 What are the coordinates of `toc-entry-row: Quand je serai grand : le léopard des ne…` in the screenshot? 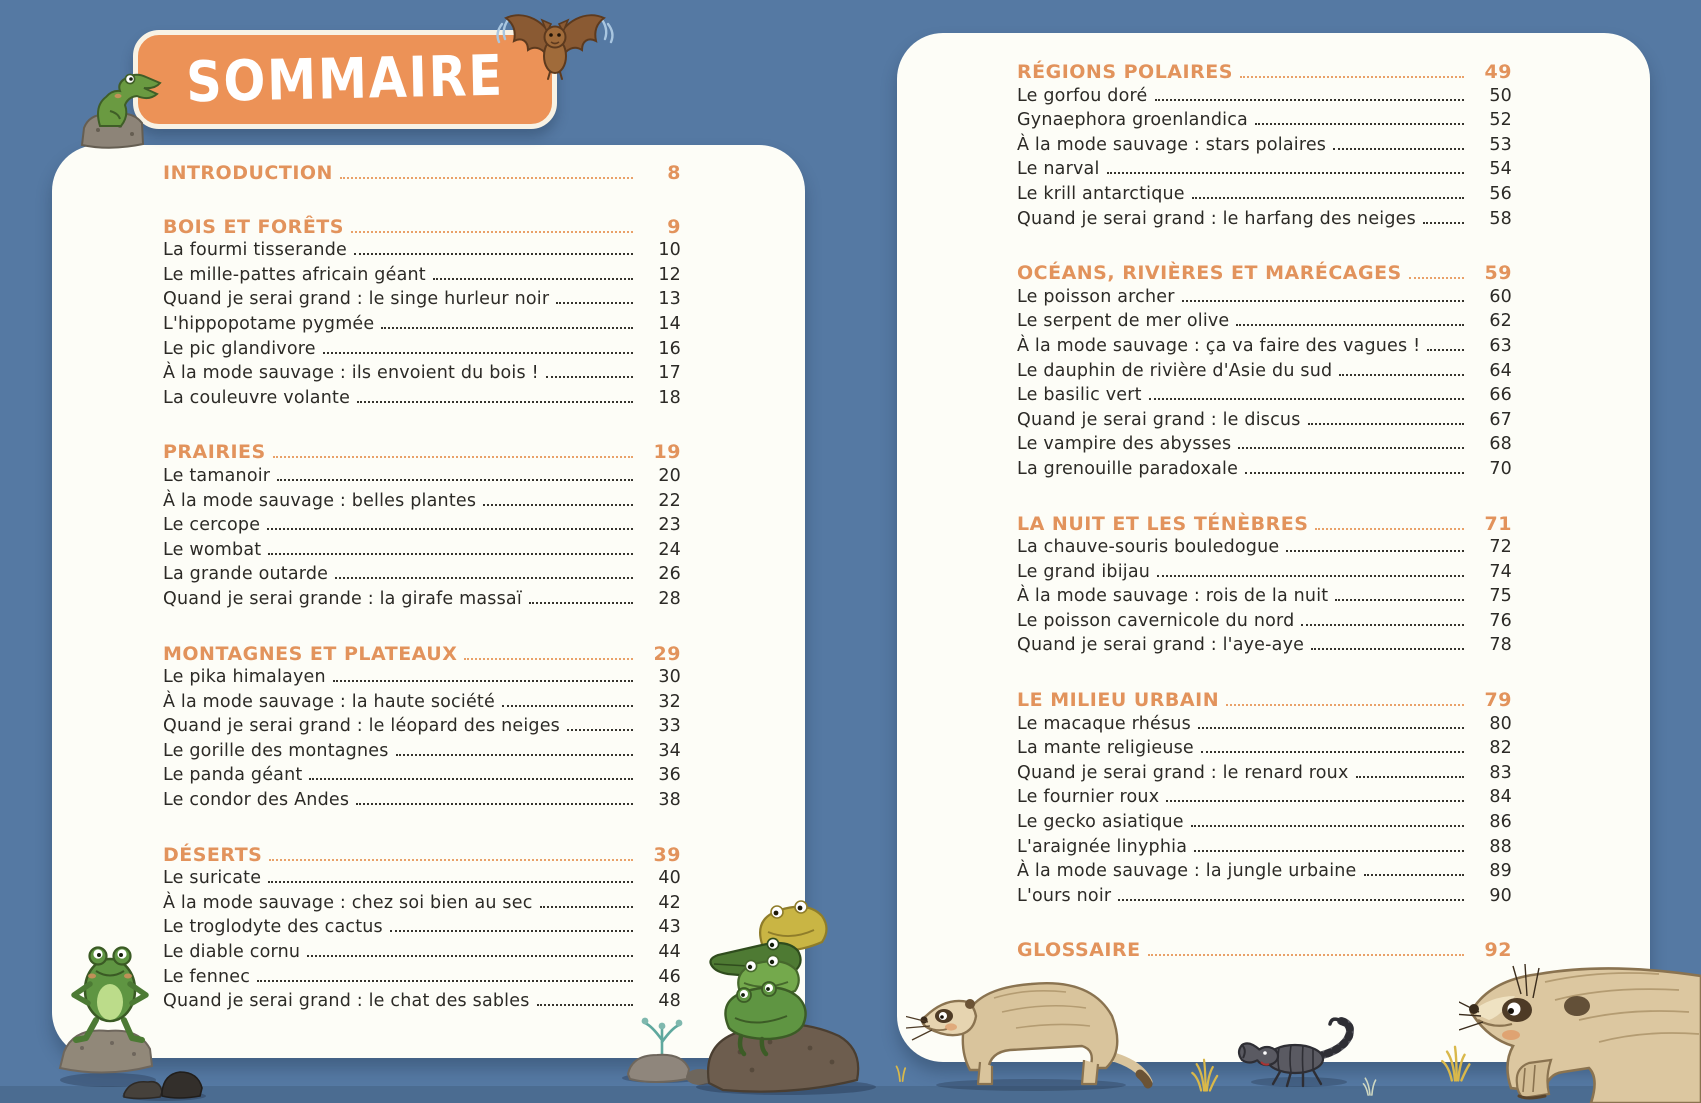 It's located at (422, 728).